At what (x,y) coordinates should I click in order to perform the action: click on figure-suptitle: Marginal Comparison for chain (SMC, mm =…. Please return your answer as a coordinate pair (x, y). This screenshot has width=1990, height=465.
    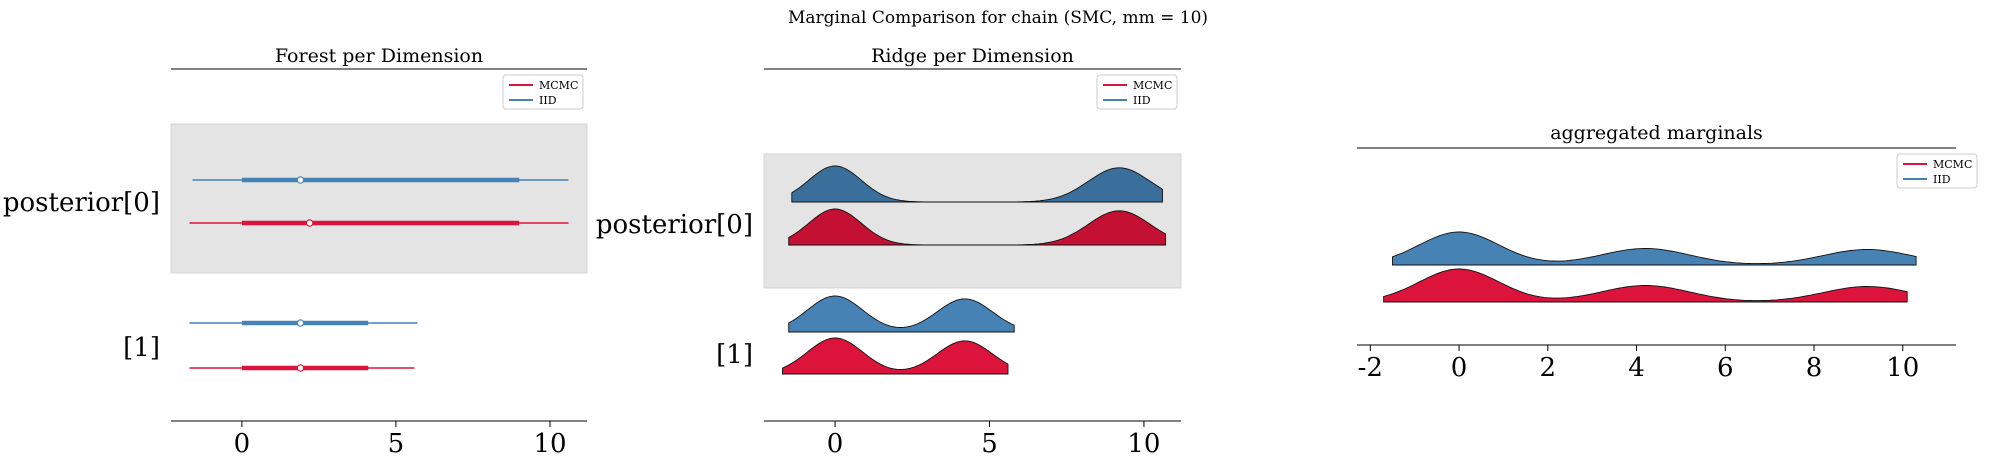
    Looking at the image, I should click on (998, 18).